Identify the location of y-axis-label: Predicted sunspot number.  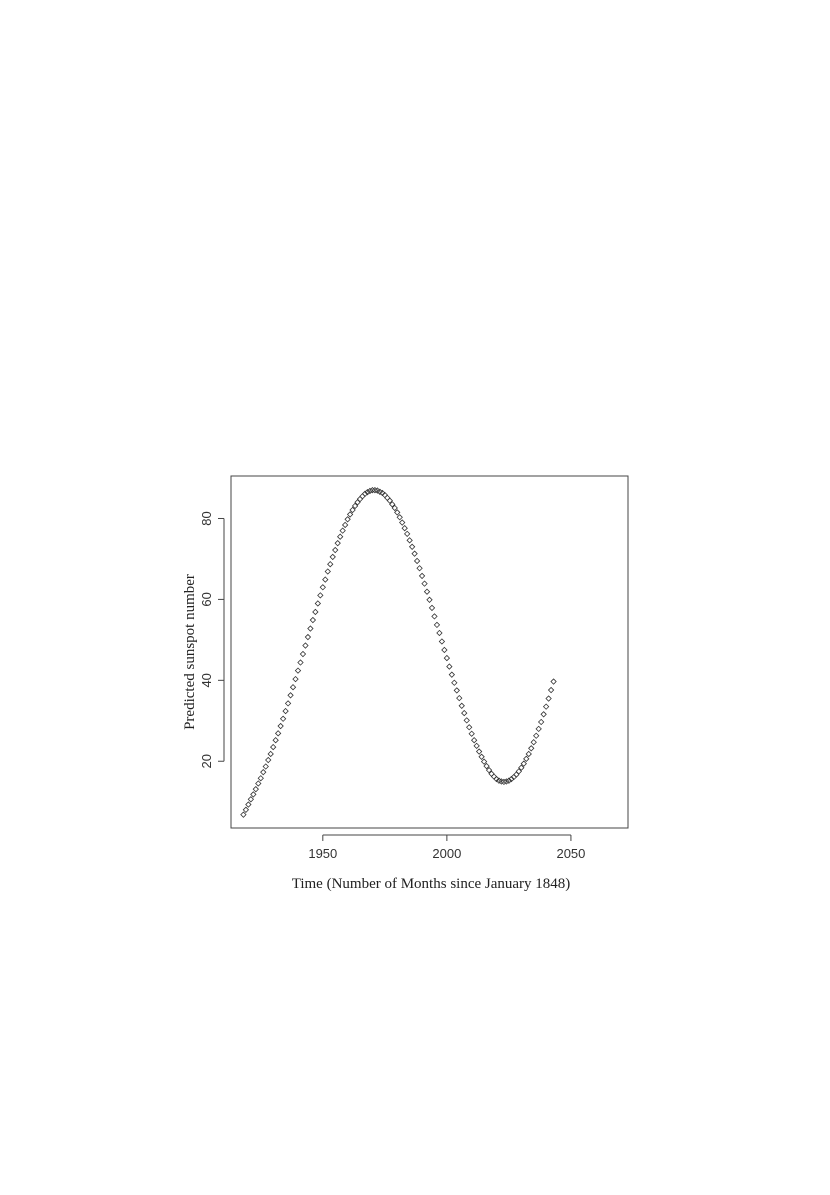
(190, 652).